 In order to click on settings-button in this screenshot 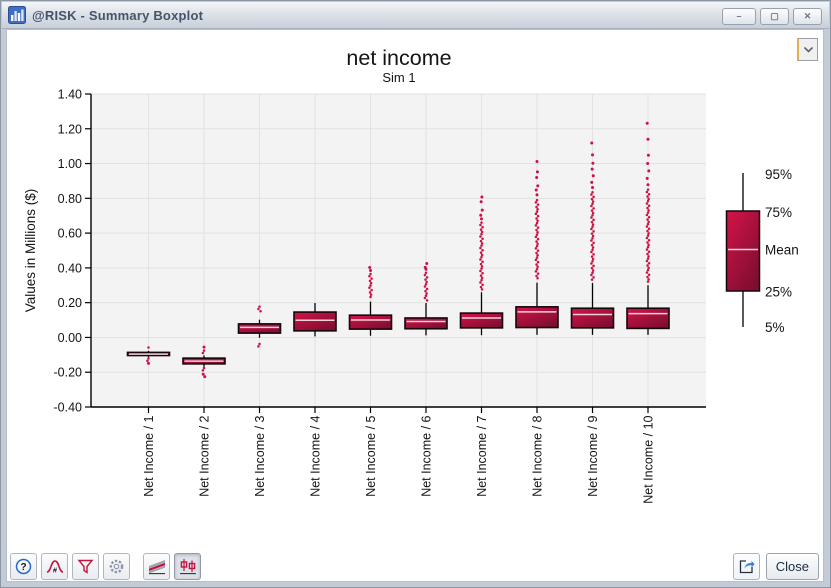, I will do `click(116, 566)`.